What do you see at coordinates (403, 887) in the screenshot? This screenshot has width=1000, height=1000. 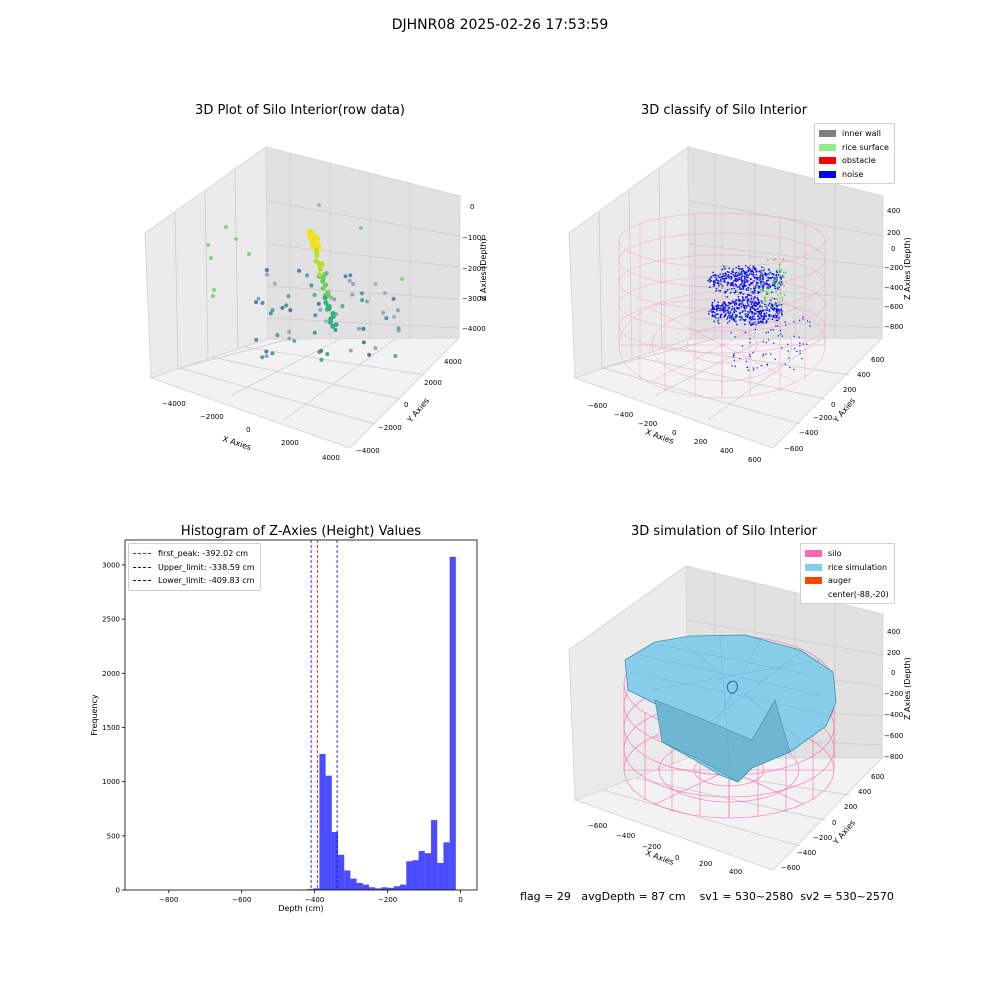 I see `histogram-bar` at bounding box center [403, 887].